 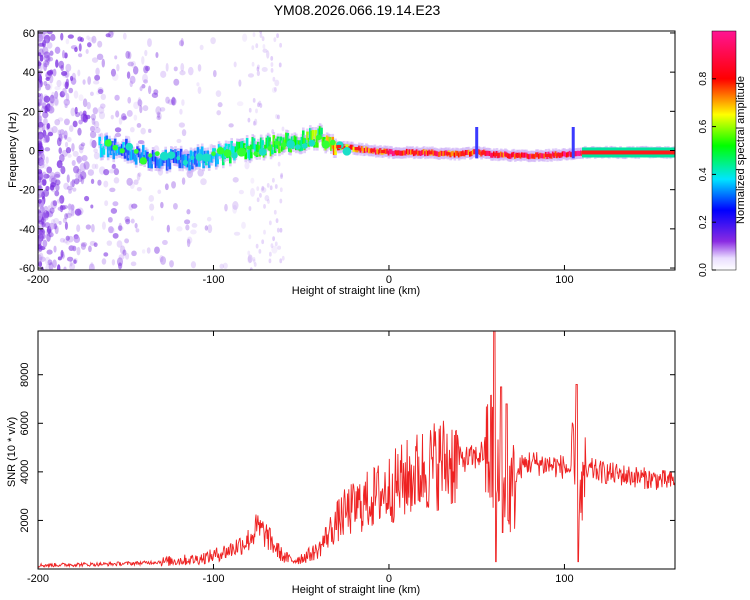 What do you see at coordinates (29, 34) in the screenshot?
I see `spectrogram-y-tick-label: 60` at bounding box center [29, 34].